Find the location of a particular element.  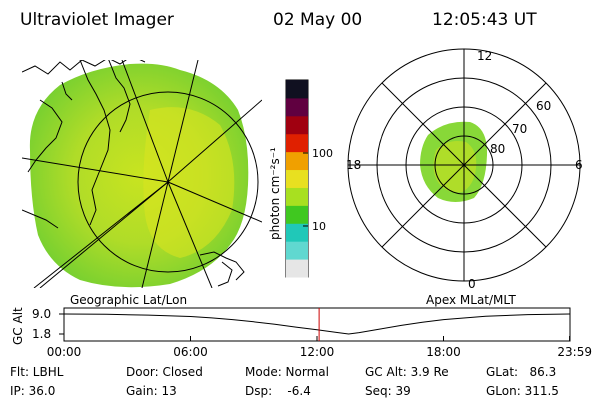

timeline-ytick-label: 9.0 is located at coordinates (41, 314).